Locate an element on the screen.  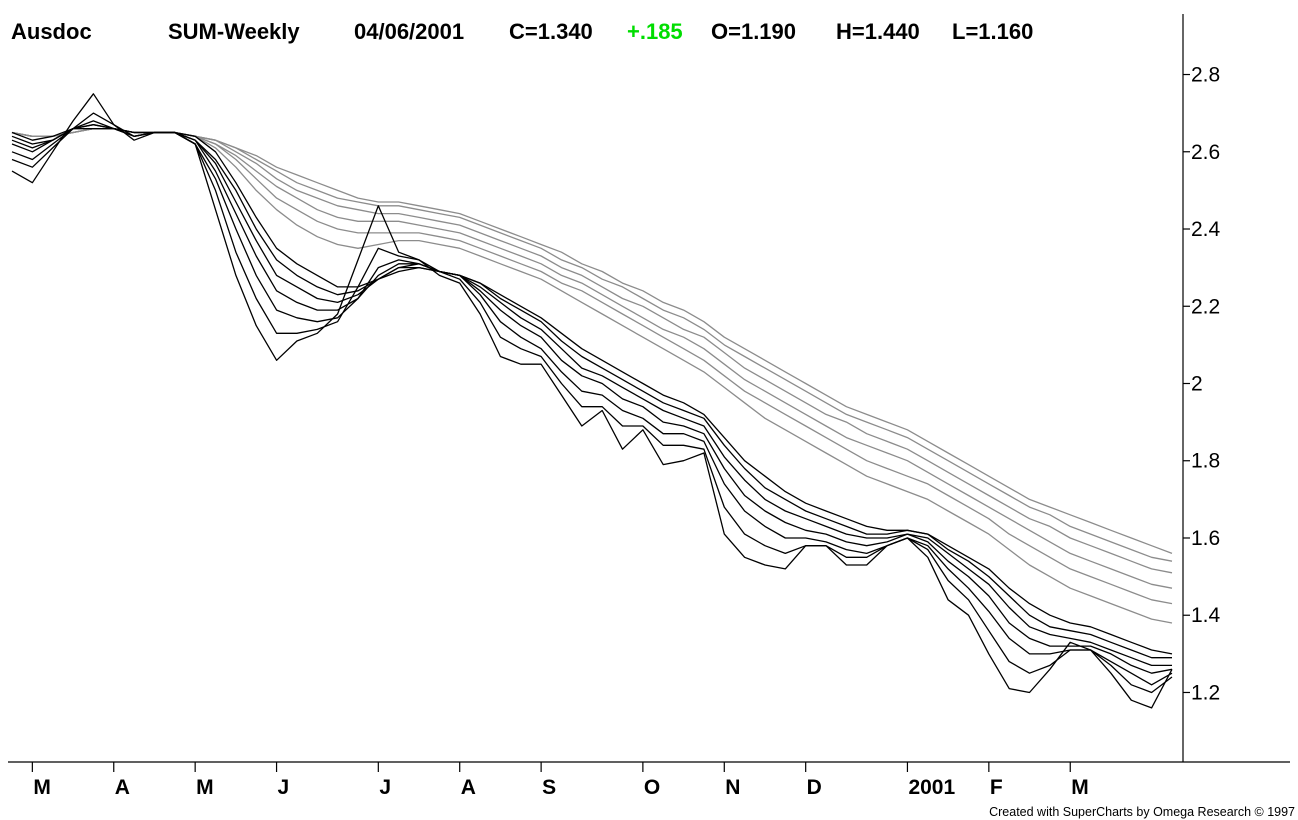
header-symbol: Ausdoc is located at coordinates (51, 31).